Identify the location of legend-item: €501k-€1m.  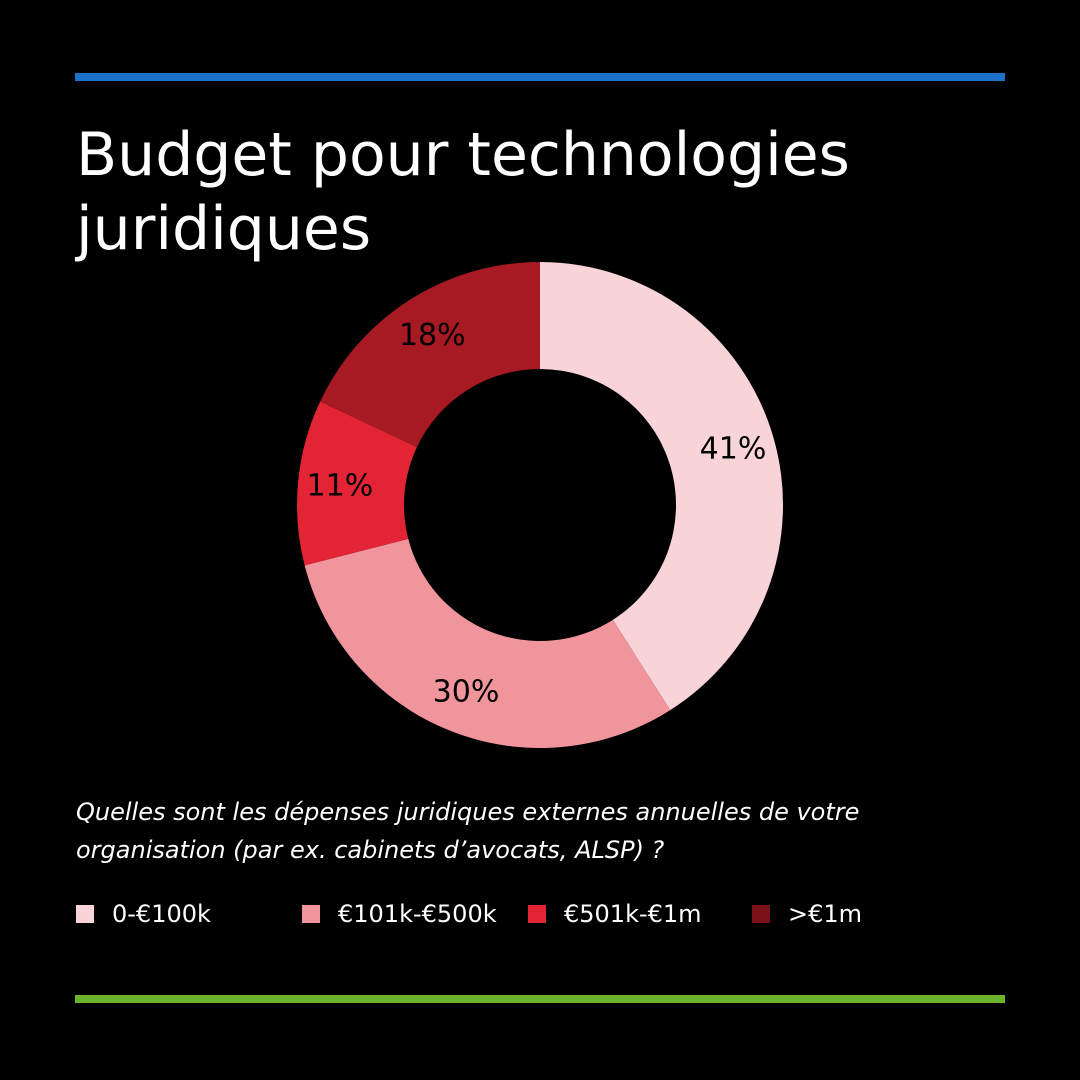
(615, 914).